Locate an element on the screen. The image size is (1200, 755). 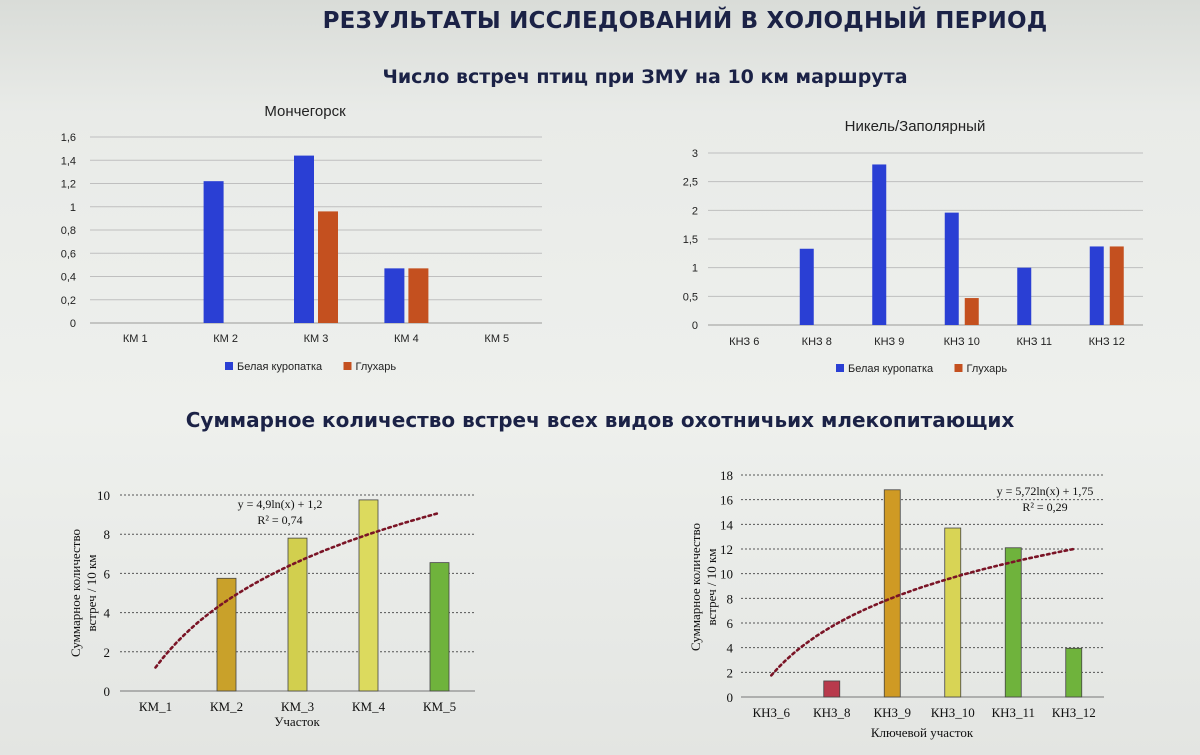
y-tick-label: 1,4 is located at coordinates (68, 161).